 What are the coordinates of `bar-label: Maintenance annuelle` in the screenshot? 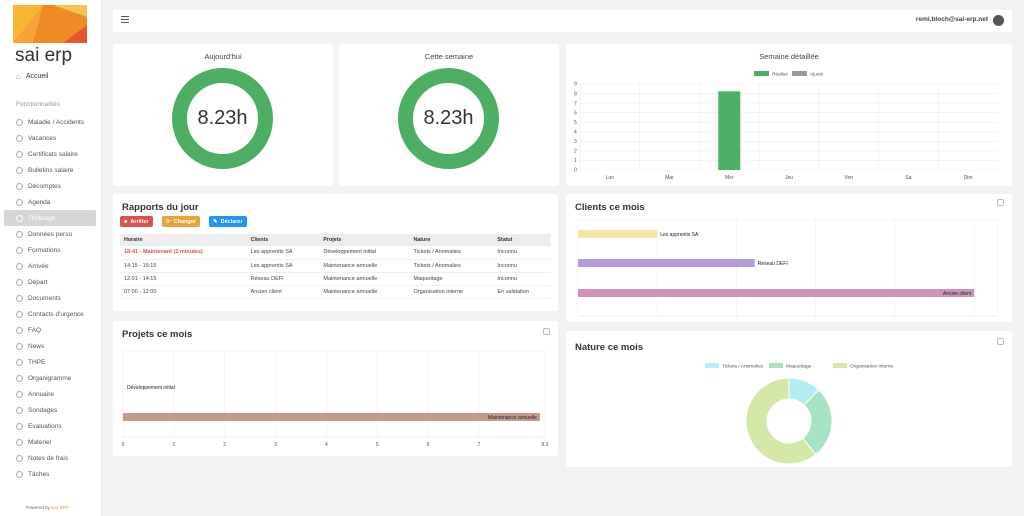 It's located at (512, 418).